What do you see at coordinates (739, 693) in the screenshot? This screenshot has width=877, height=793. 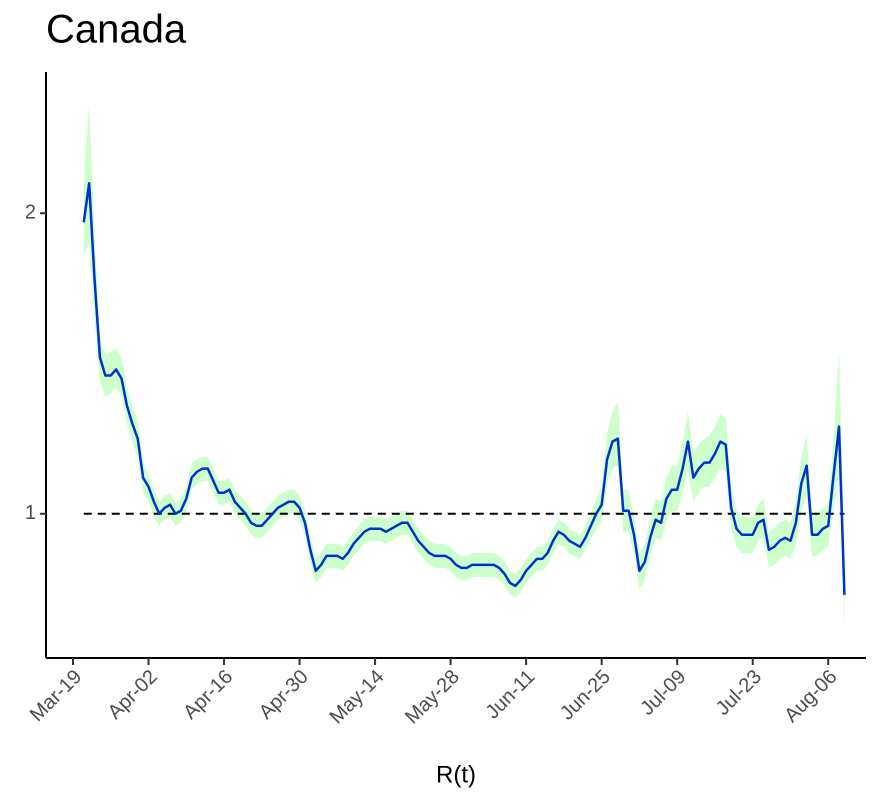 I see `x-tick-label: Jul-23` at bounding box center [739, 693].